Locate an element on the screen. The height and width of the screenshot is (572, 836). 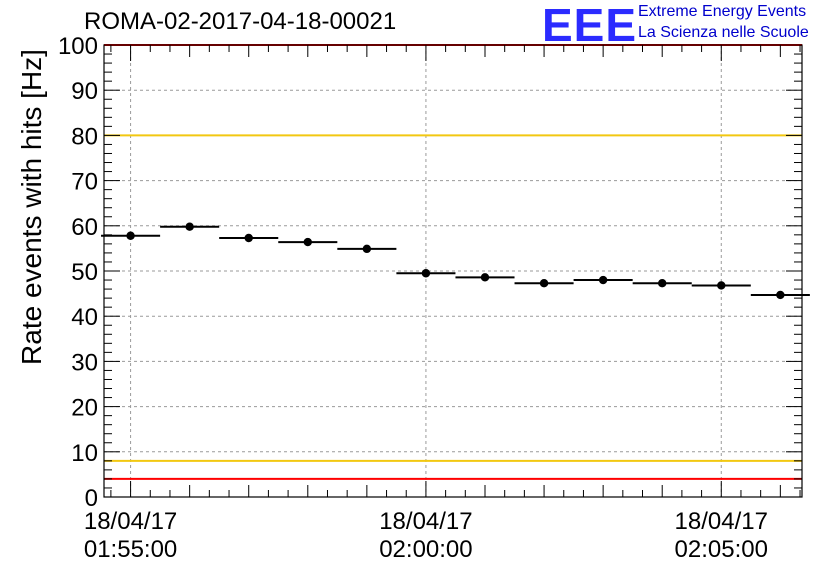
y-tick-label: 80 is located at coordinates (84, 136).